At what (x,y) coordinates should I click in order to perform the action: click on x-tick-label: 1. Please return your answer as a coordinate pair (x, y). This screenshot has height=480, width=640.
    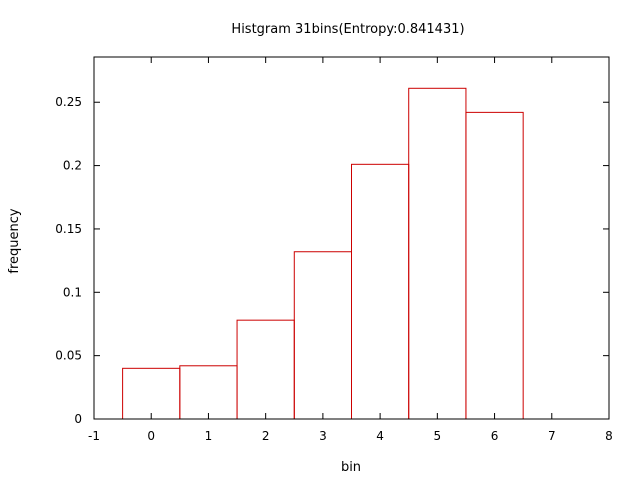
    Looking at the image, I should click on (209, 436).